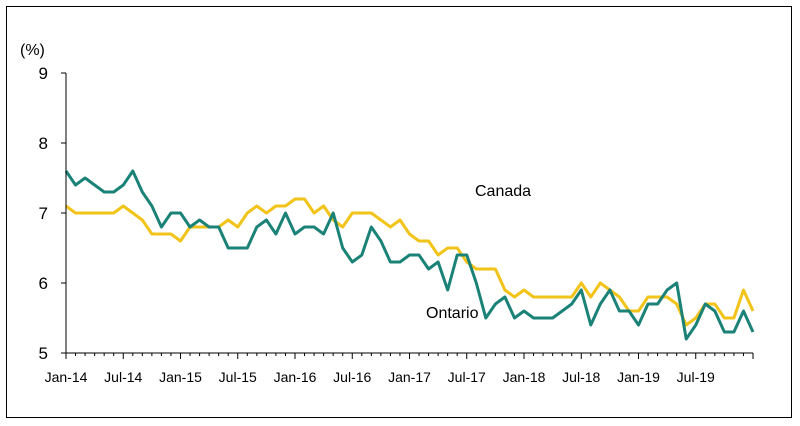 The height and width of the screenshot is (426, 800). I want to click on x-tick-label: Jan-19, so click(638, 377).